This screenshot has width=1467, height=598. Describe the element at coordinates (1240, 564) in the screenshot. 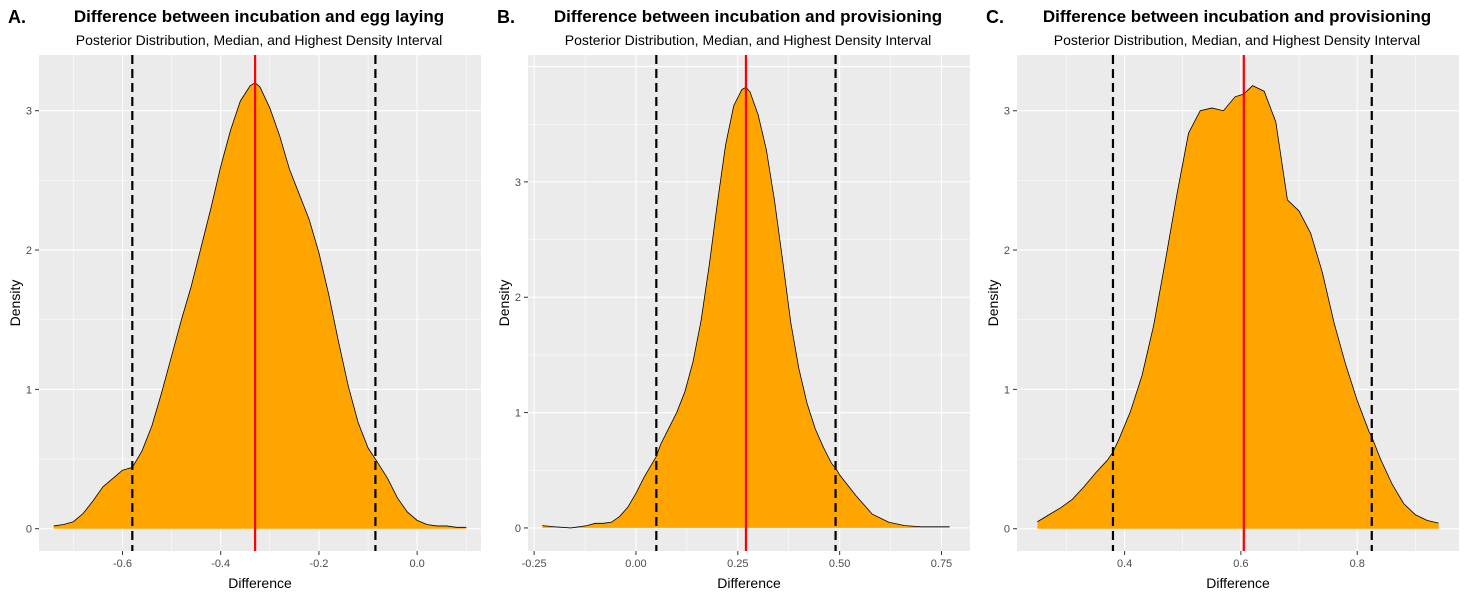

I see `x-tick-label: 0.6` at that location.